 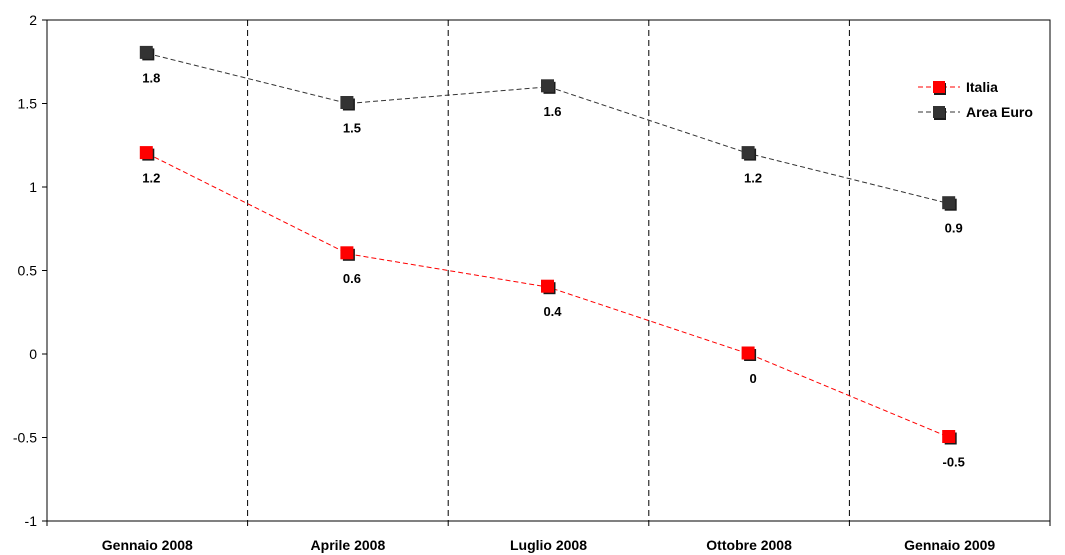 I want to click on data-label-area-euro: 1.2, so click(x=753, y=178).